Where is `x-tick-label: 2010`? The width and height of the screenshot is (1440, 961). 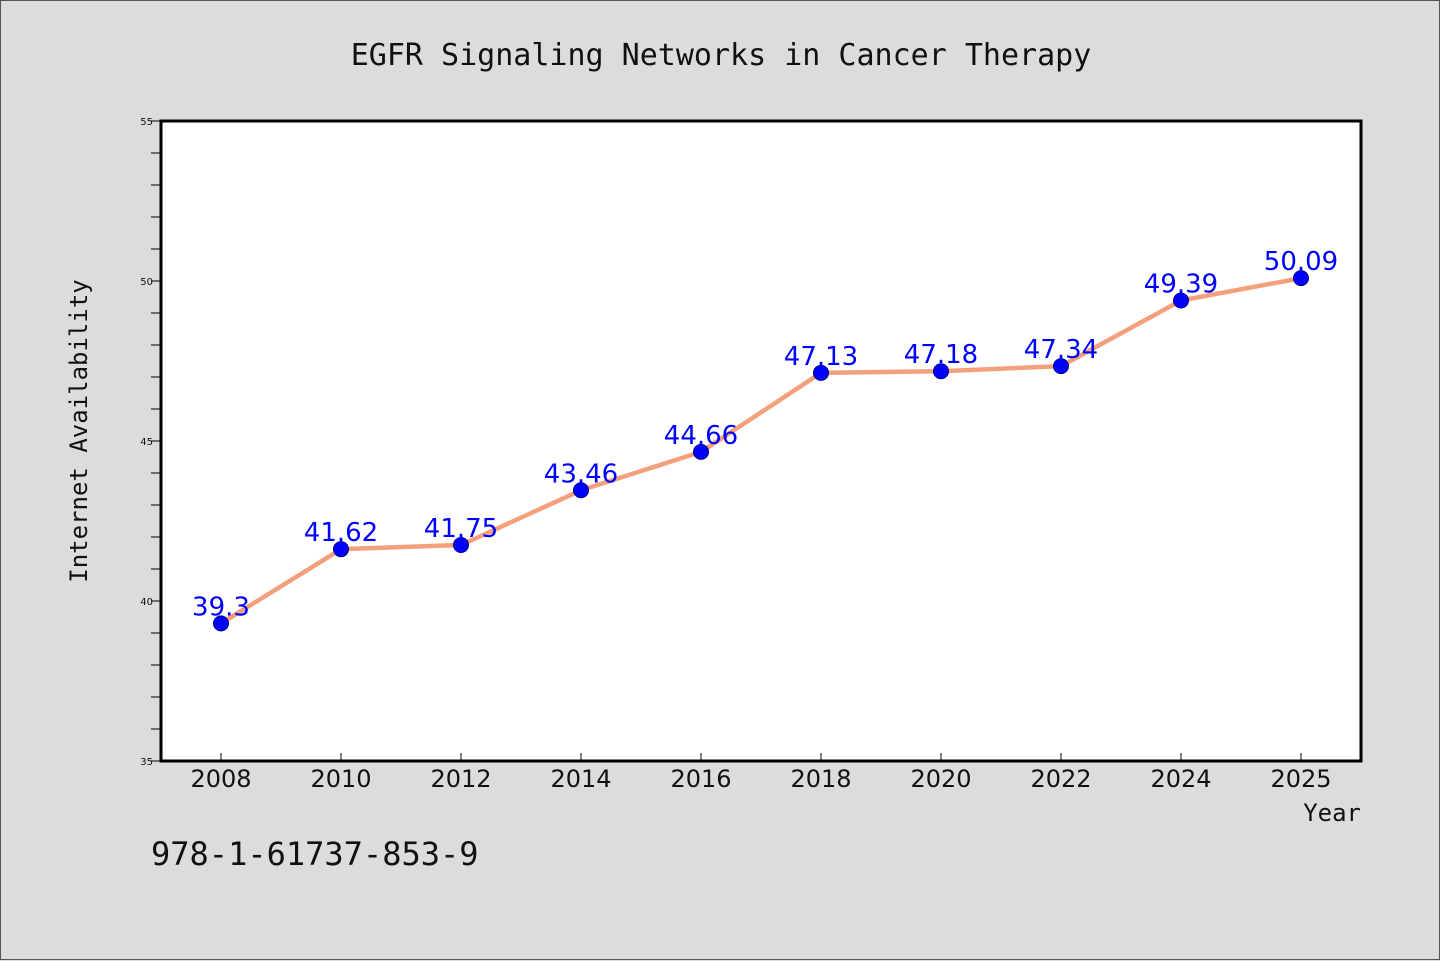
x-tick-label: 2010 is located at coordinates (340, 779).